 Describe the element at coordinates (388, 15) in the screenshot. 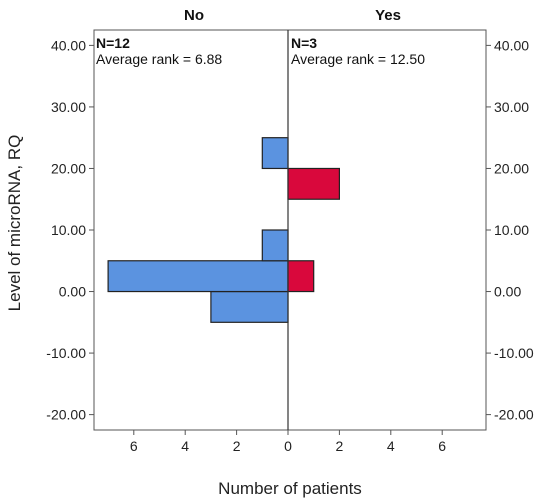

I see `panel-title-yes: Yes` at that location.